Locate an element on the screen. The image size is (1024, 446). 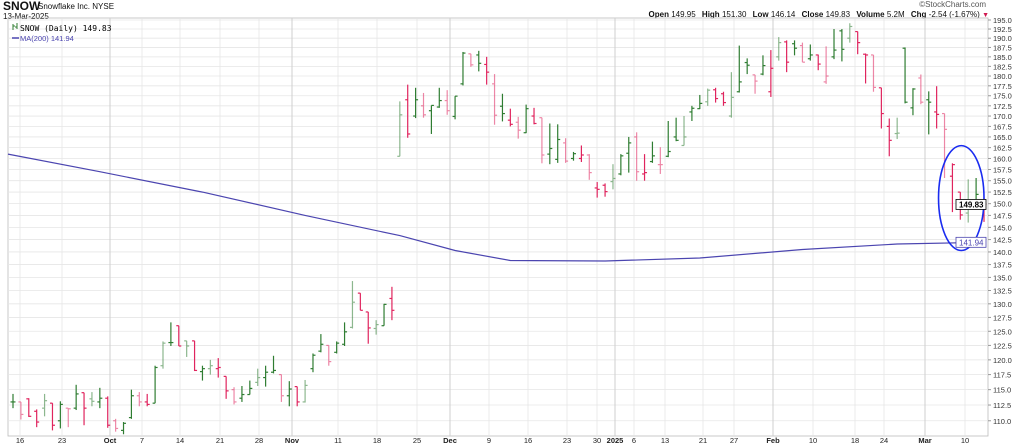
down-arrow-icon: ▼ is located at coordinates (985, 15).